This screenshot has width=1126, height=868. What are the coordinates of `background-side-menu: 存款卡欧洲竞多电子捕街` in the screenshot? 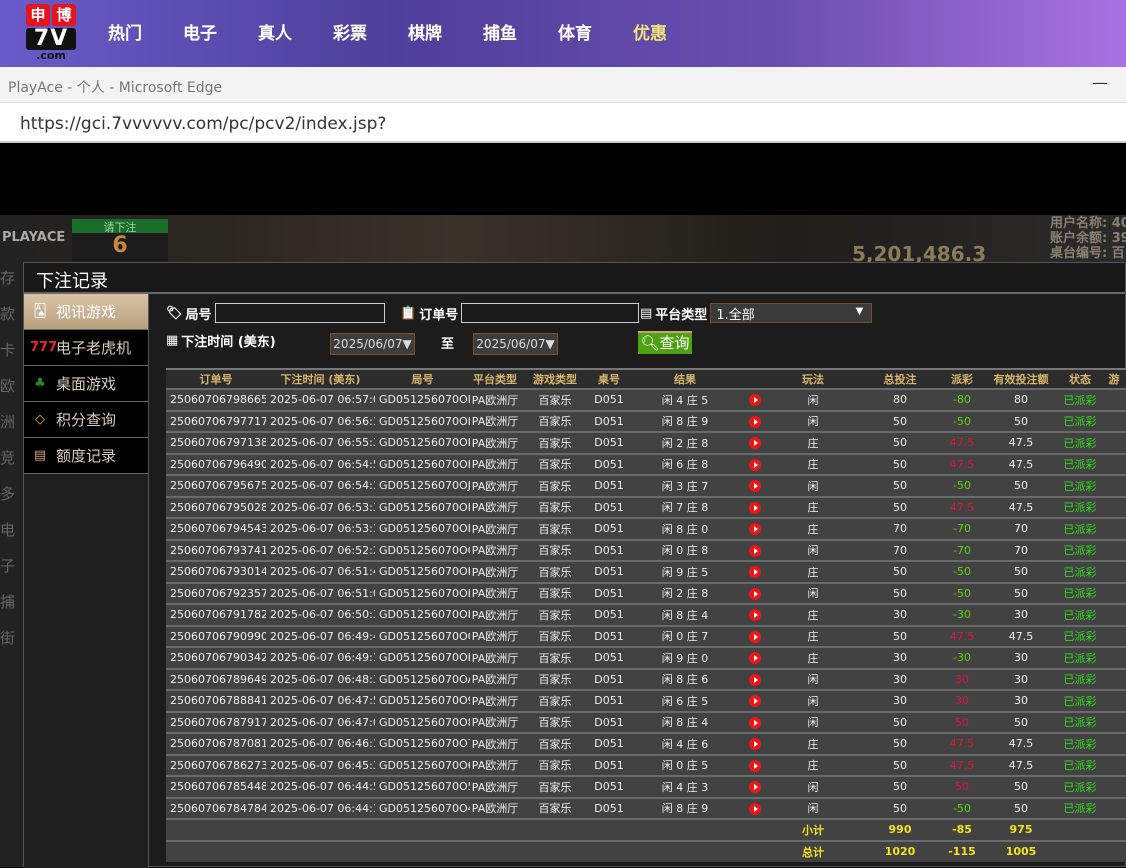 It's located at (11, 458).